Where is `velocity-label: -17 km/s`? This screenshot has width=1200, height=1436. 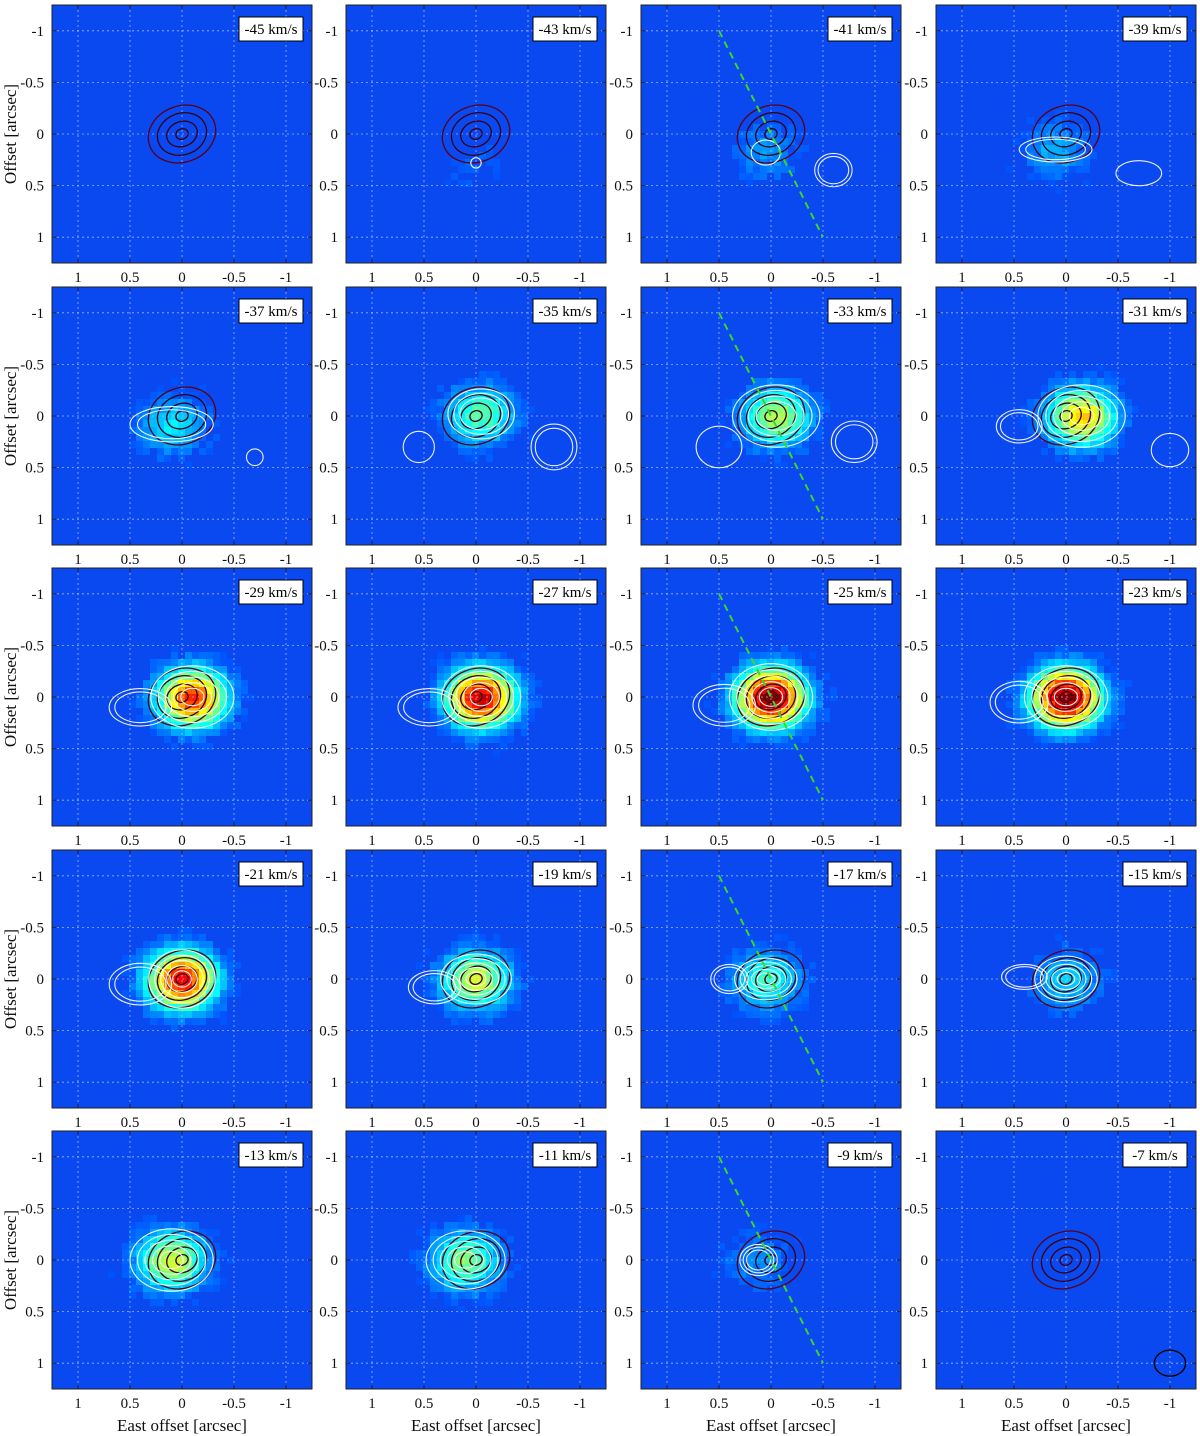 velocity-label: -17 km/s is located at coordinates (860, 874).